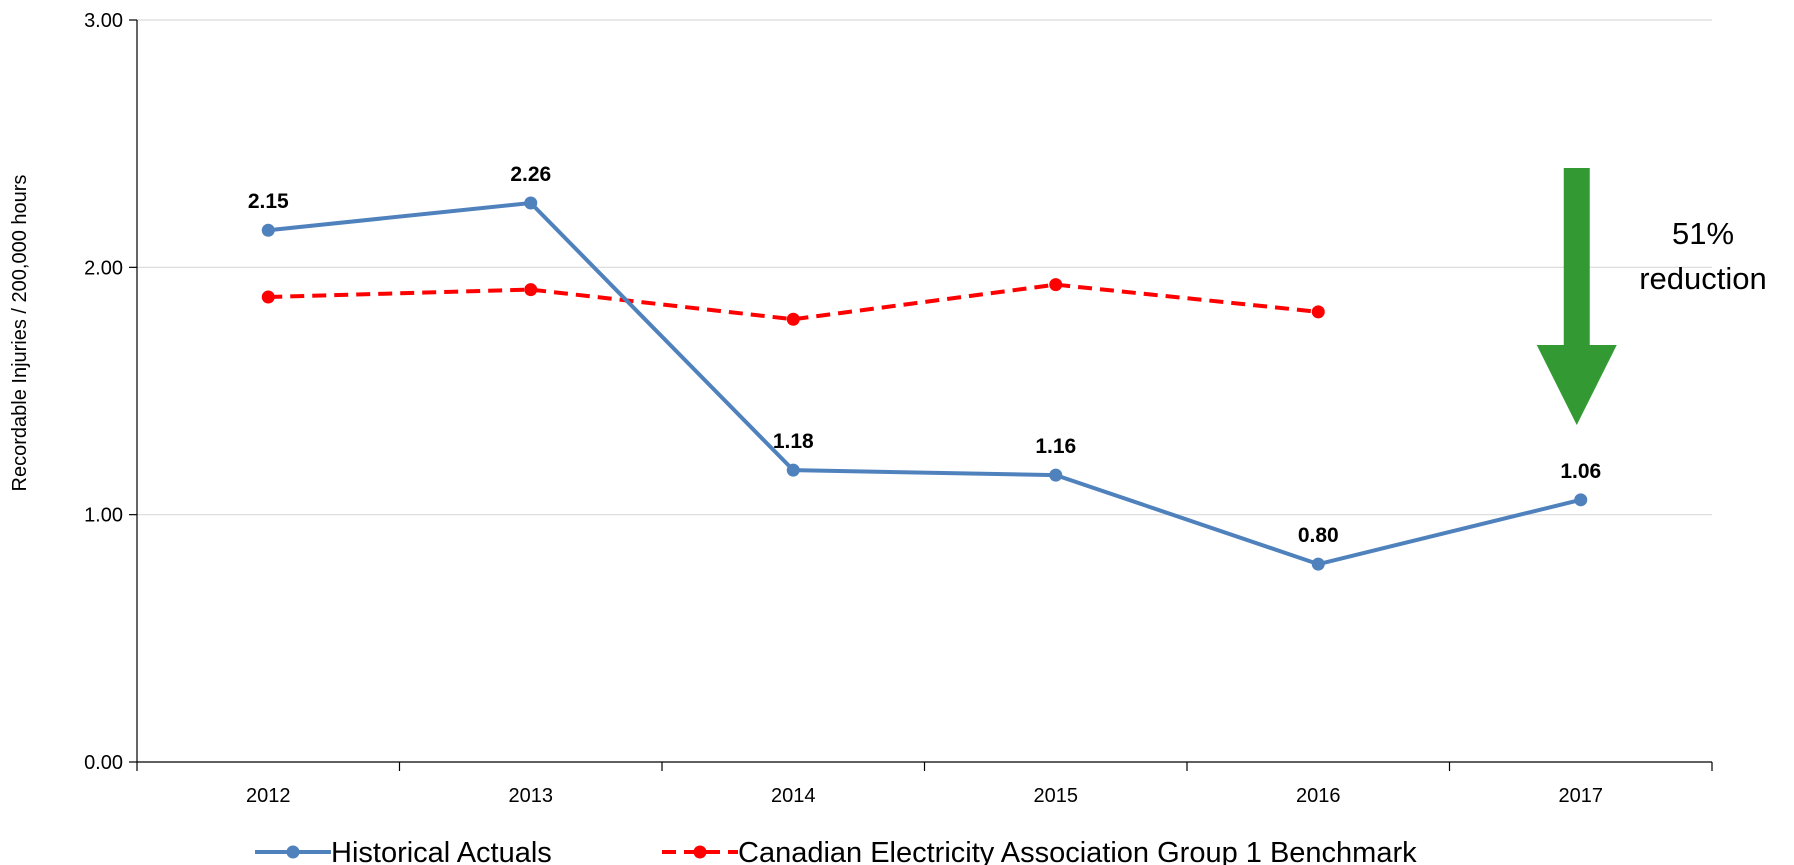  Describe the element at coordinates (103, 516) in the screenshot. I see `y-tick-label: 1.00` at that location.